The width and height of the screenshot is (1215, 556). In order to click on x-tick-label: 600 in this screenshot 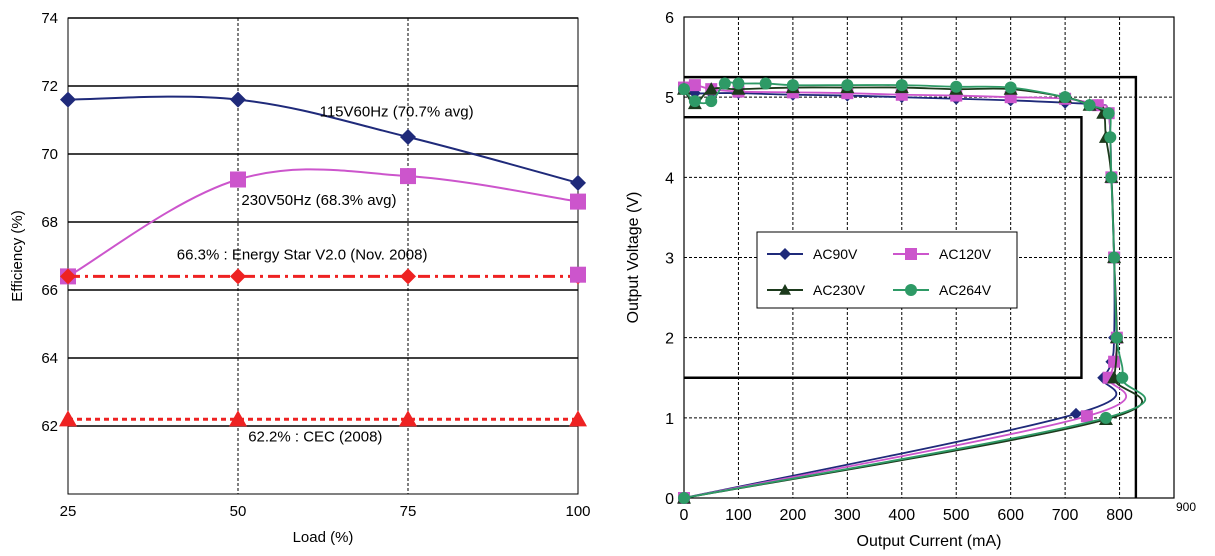, I will do `click(1010, 515)`.